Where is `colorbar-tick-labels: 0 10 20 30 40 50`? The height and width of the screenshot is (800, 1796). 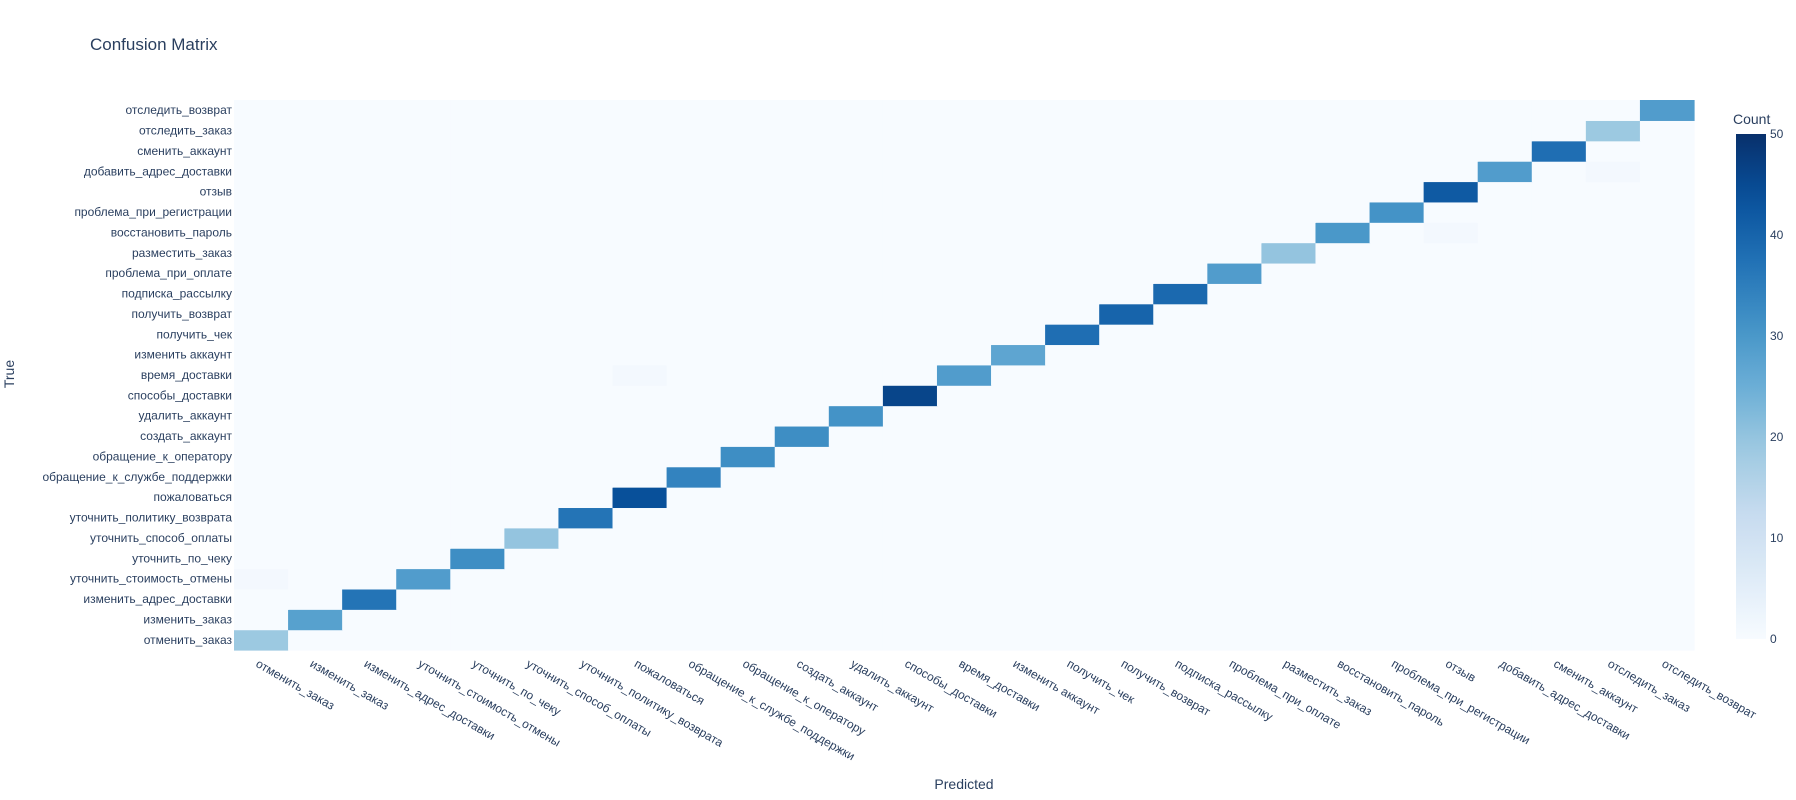 colorbar-tick-labels: 0 10 20 30 40 50 is located at coordinates (1777, 386).